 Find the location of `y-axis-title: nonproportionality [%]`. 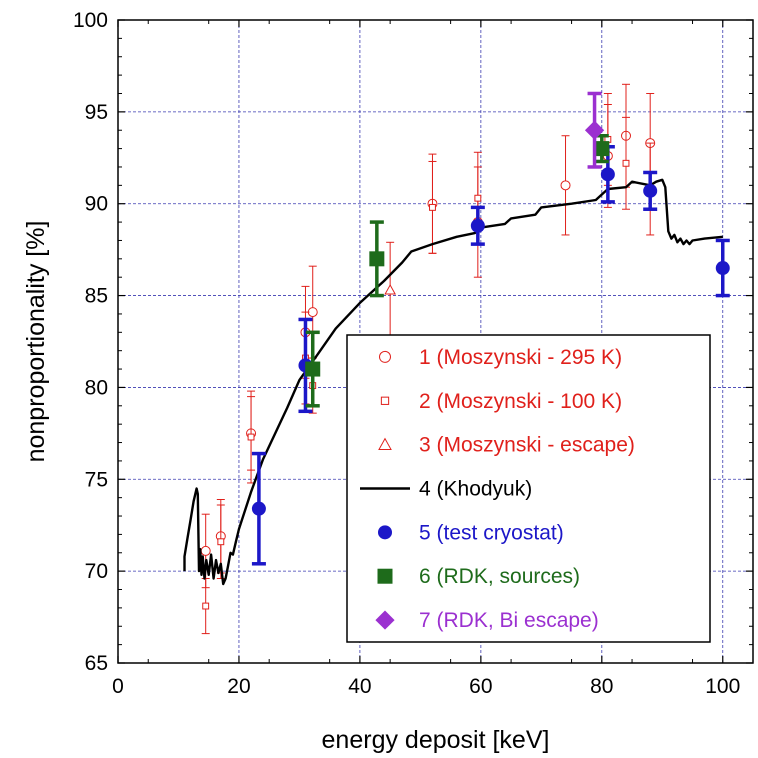

y-axis-title: nonproportionality [%] is located at coordinates (36, 342).